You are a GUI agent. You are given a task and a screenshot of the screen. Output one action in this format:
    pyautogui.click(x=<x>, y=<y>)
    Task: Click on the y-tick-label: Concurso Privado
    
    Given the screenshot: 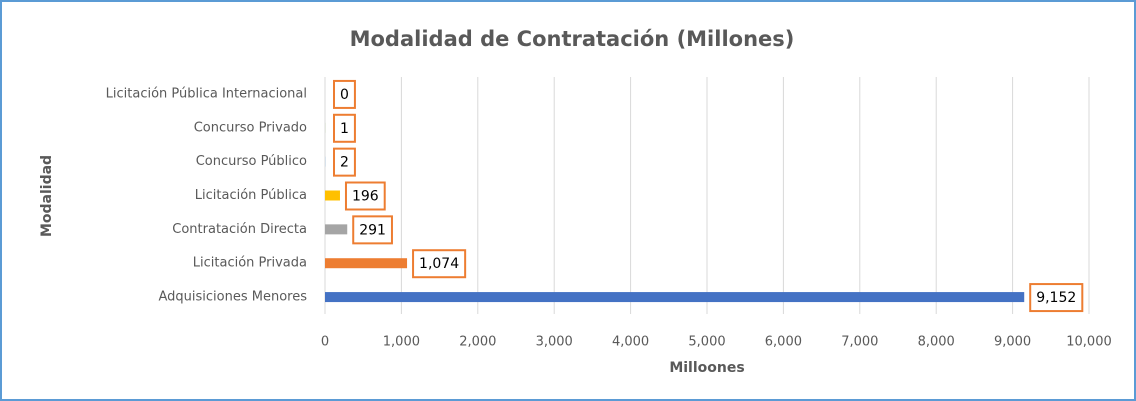 What is the action you would take?
    pyautogui.click(x=250, y=127)
    